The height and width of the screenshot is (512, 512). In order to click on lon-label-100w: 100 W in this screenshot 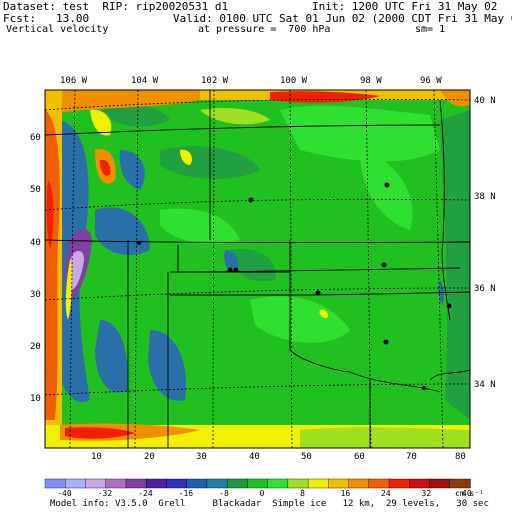, I will do `click(294, 81)`.